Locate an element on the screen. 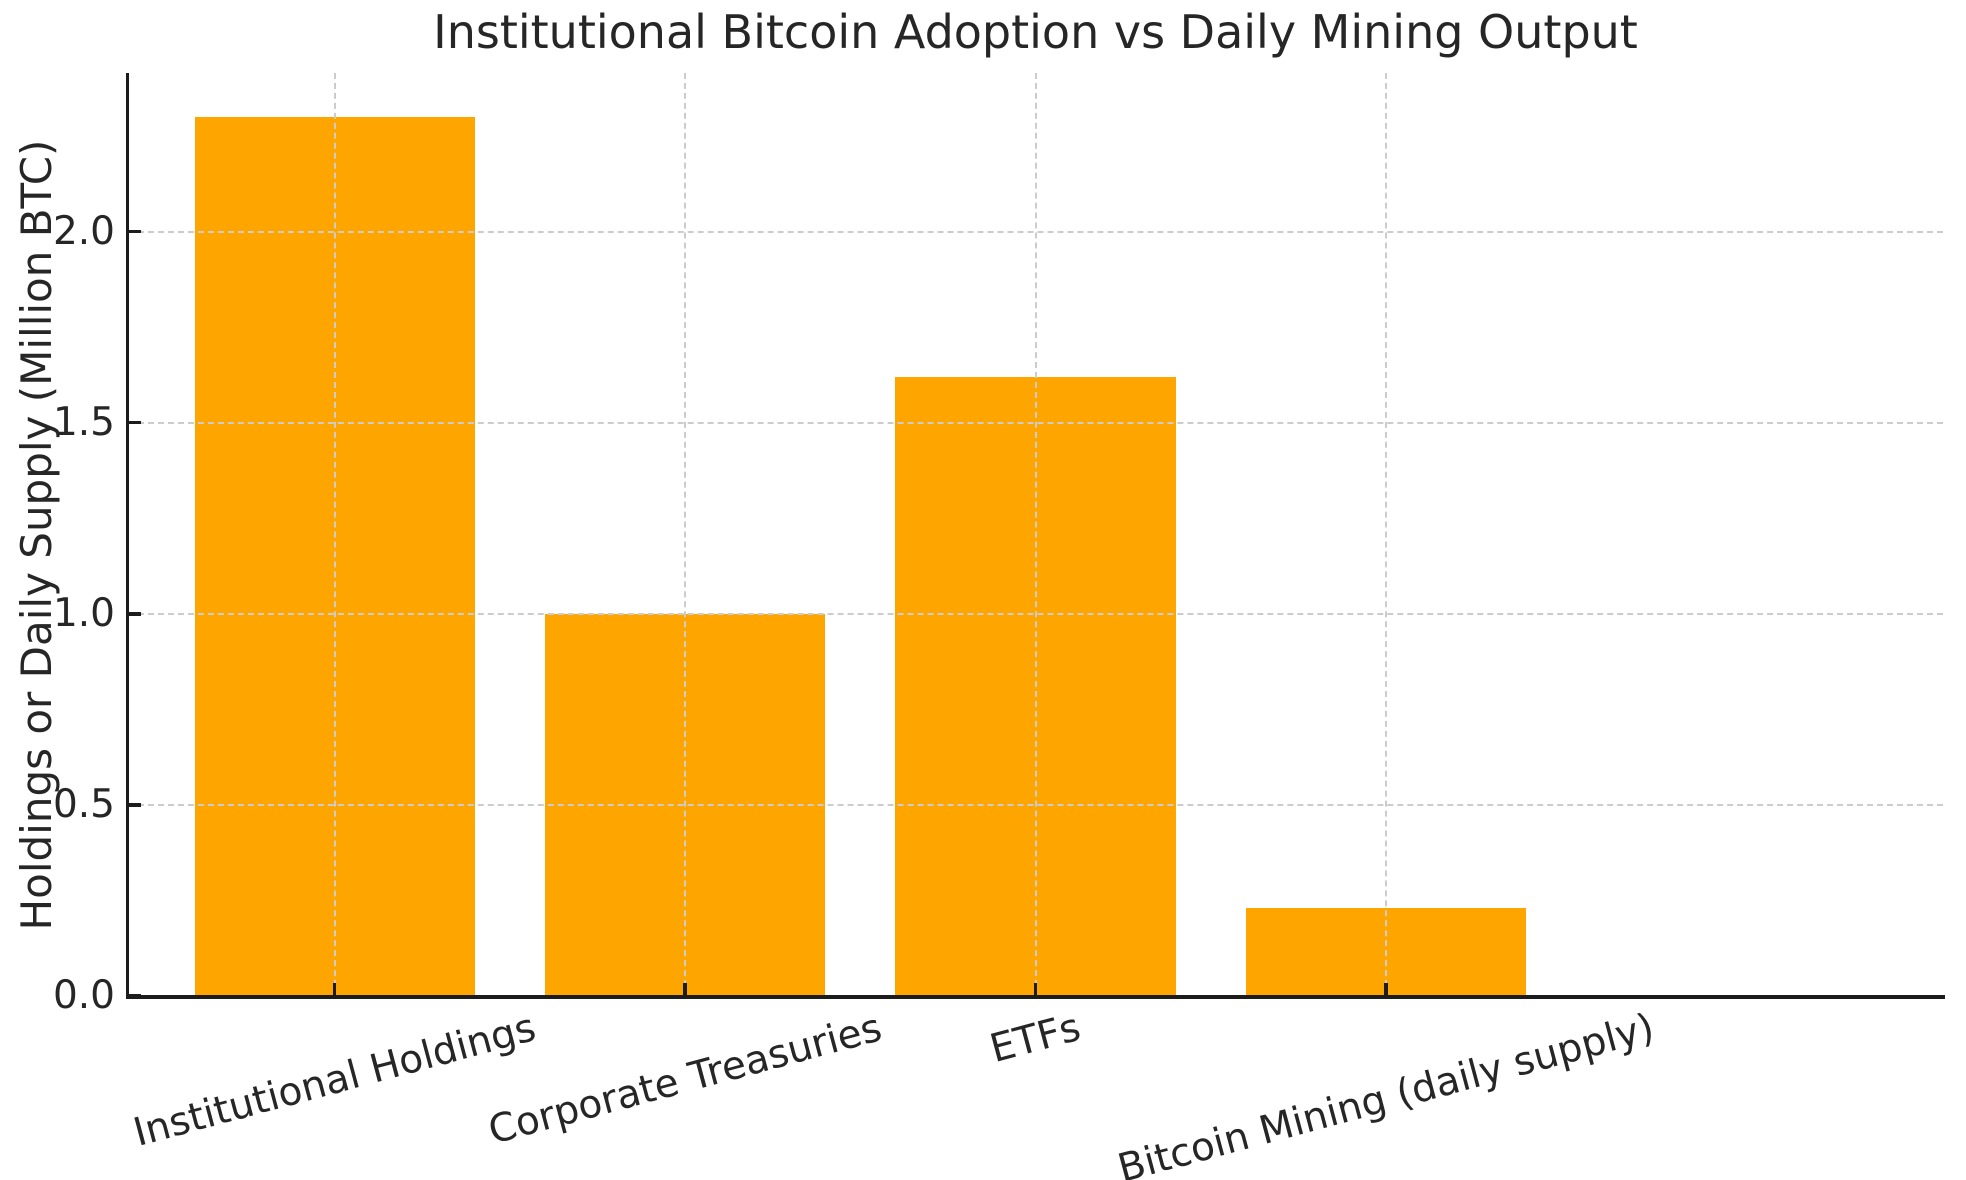 Image resolution: width=1966 pixels, height=1180 pixels. y-tick-label: 1.0 is located at coordinates (83, 613).